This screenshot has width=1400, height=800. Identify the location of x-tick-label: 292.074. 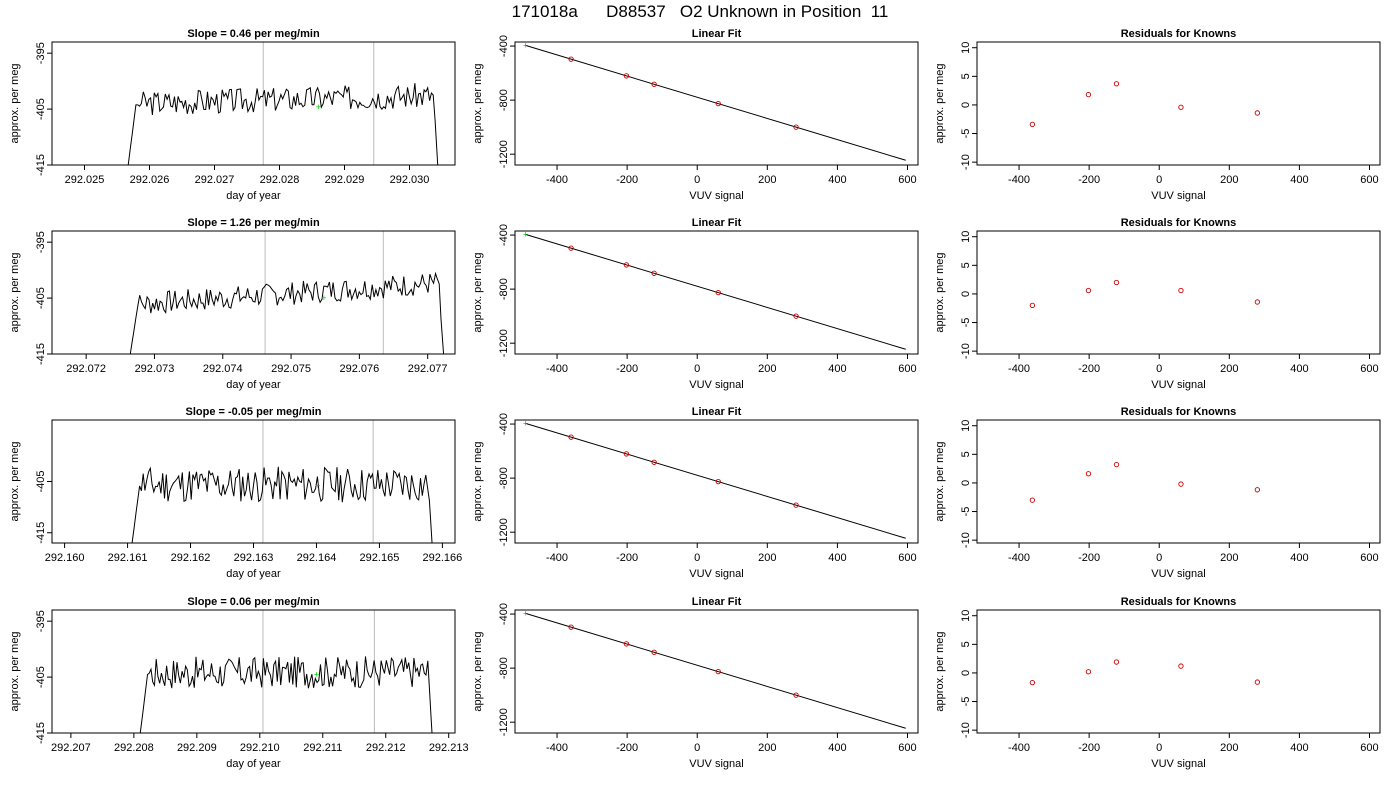
(223, 369).